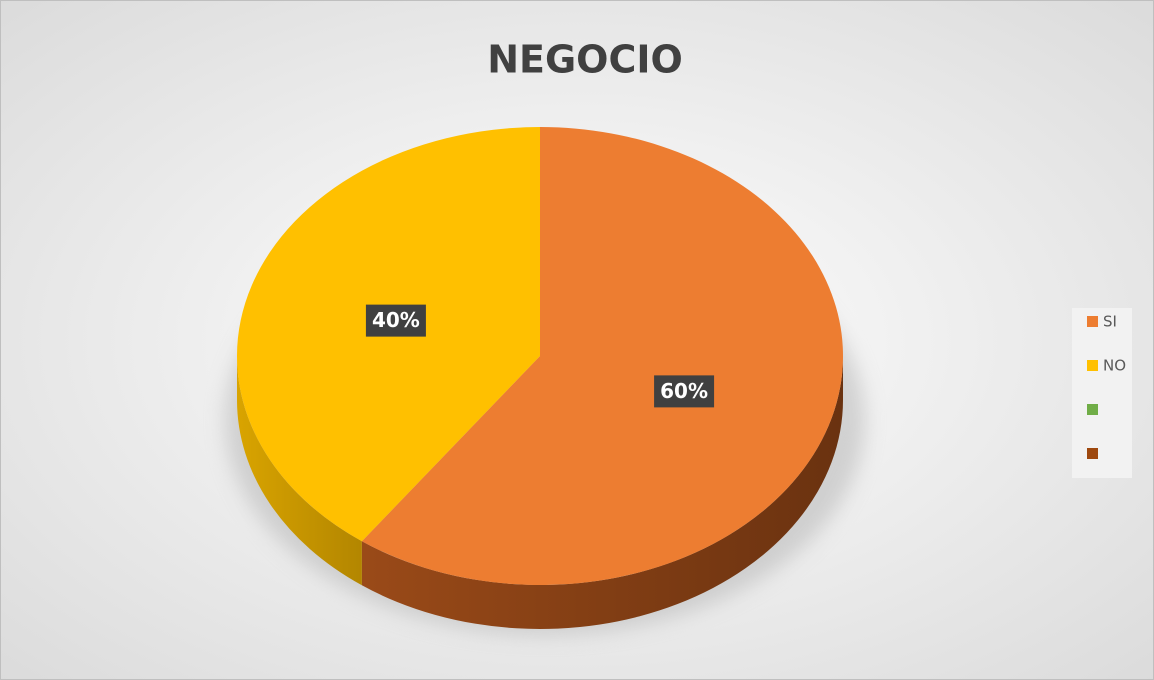  I want to click on legend-label: SI, so click(1110, 322).